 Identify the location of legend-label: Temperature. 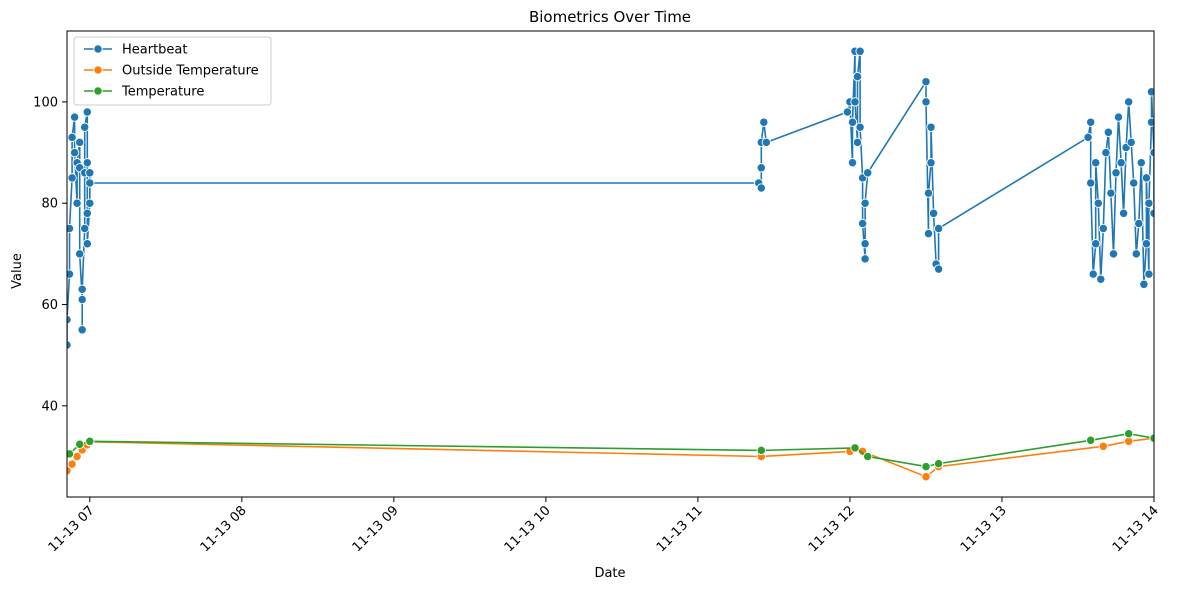
(162, 92).